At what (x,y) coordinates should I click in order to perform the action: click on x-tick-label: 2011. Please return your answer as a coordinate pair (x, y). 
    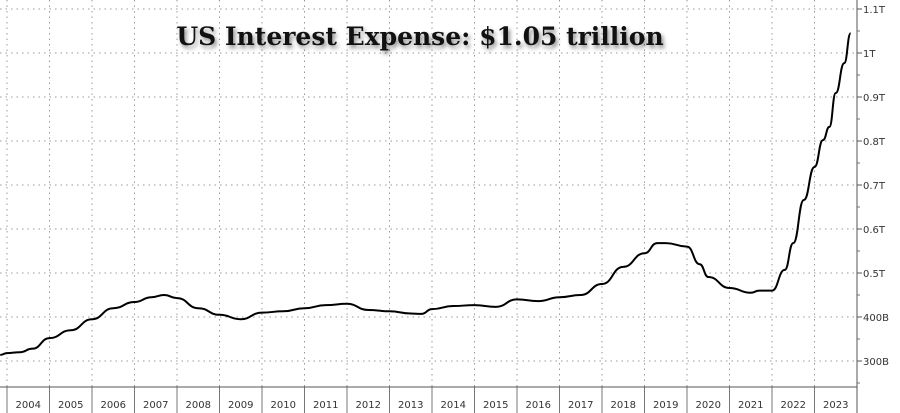
    Looking at the image, I should click on (325, 405).